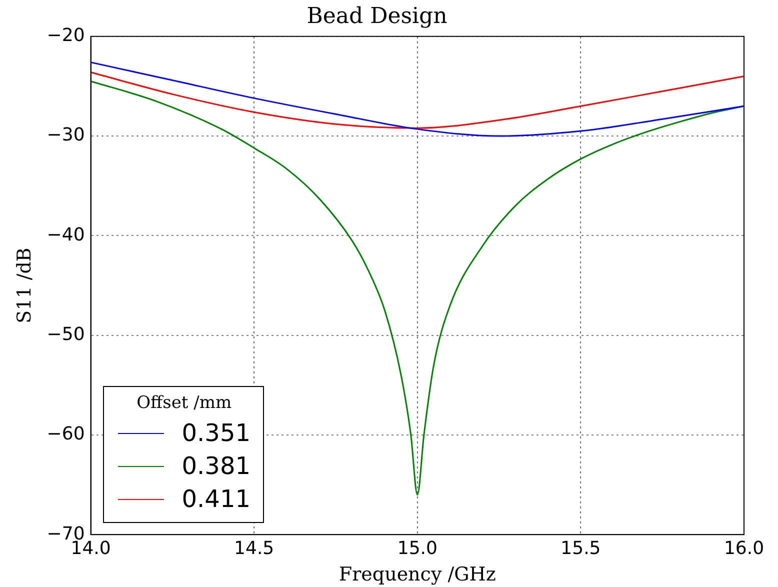 Image resolution: width=778 pixels, height=587 pixels. Describe the element at coordinates (65, 434) in the screenshot. I see `y-tick-label: −60` at that location.